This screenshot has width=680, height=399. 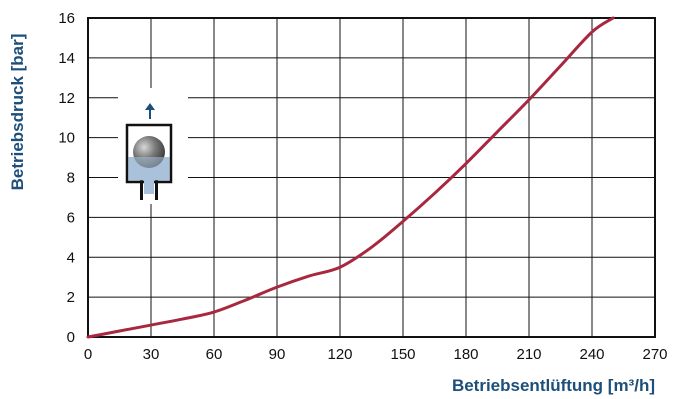 I want to click on x-tick-label: 120, so click(x=339, y=354).